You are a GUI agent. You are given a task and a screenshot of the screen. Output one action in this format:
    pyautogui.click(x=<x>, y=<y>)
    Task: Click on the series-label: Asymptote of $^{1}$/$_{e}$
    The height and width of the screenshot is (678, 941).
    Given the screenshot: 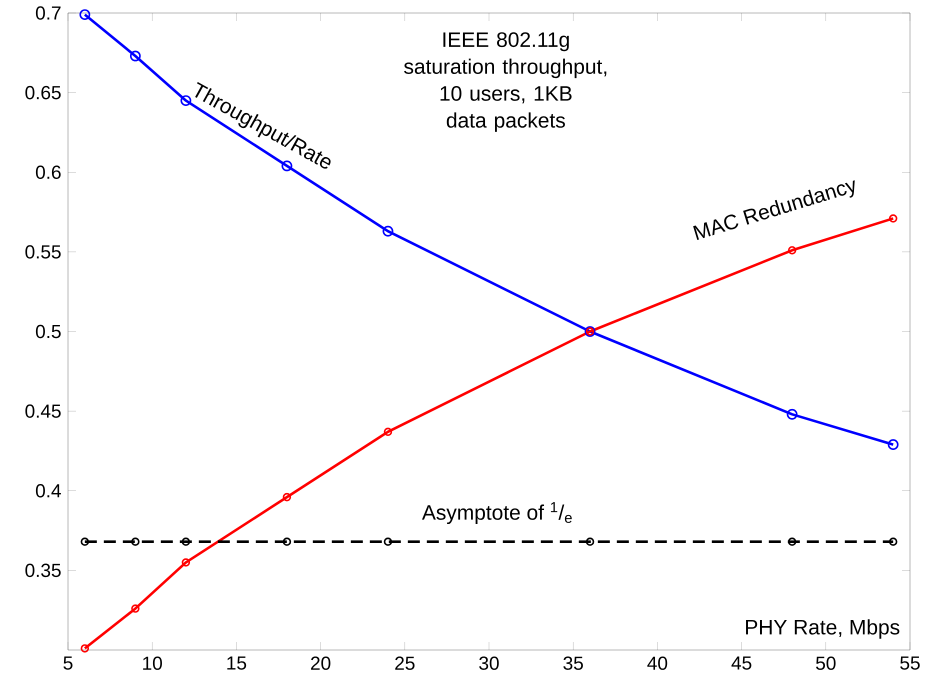 What is the action you would take?
    pyautogui.click(x=497, y=513)
    